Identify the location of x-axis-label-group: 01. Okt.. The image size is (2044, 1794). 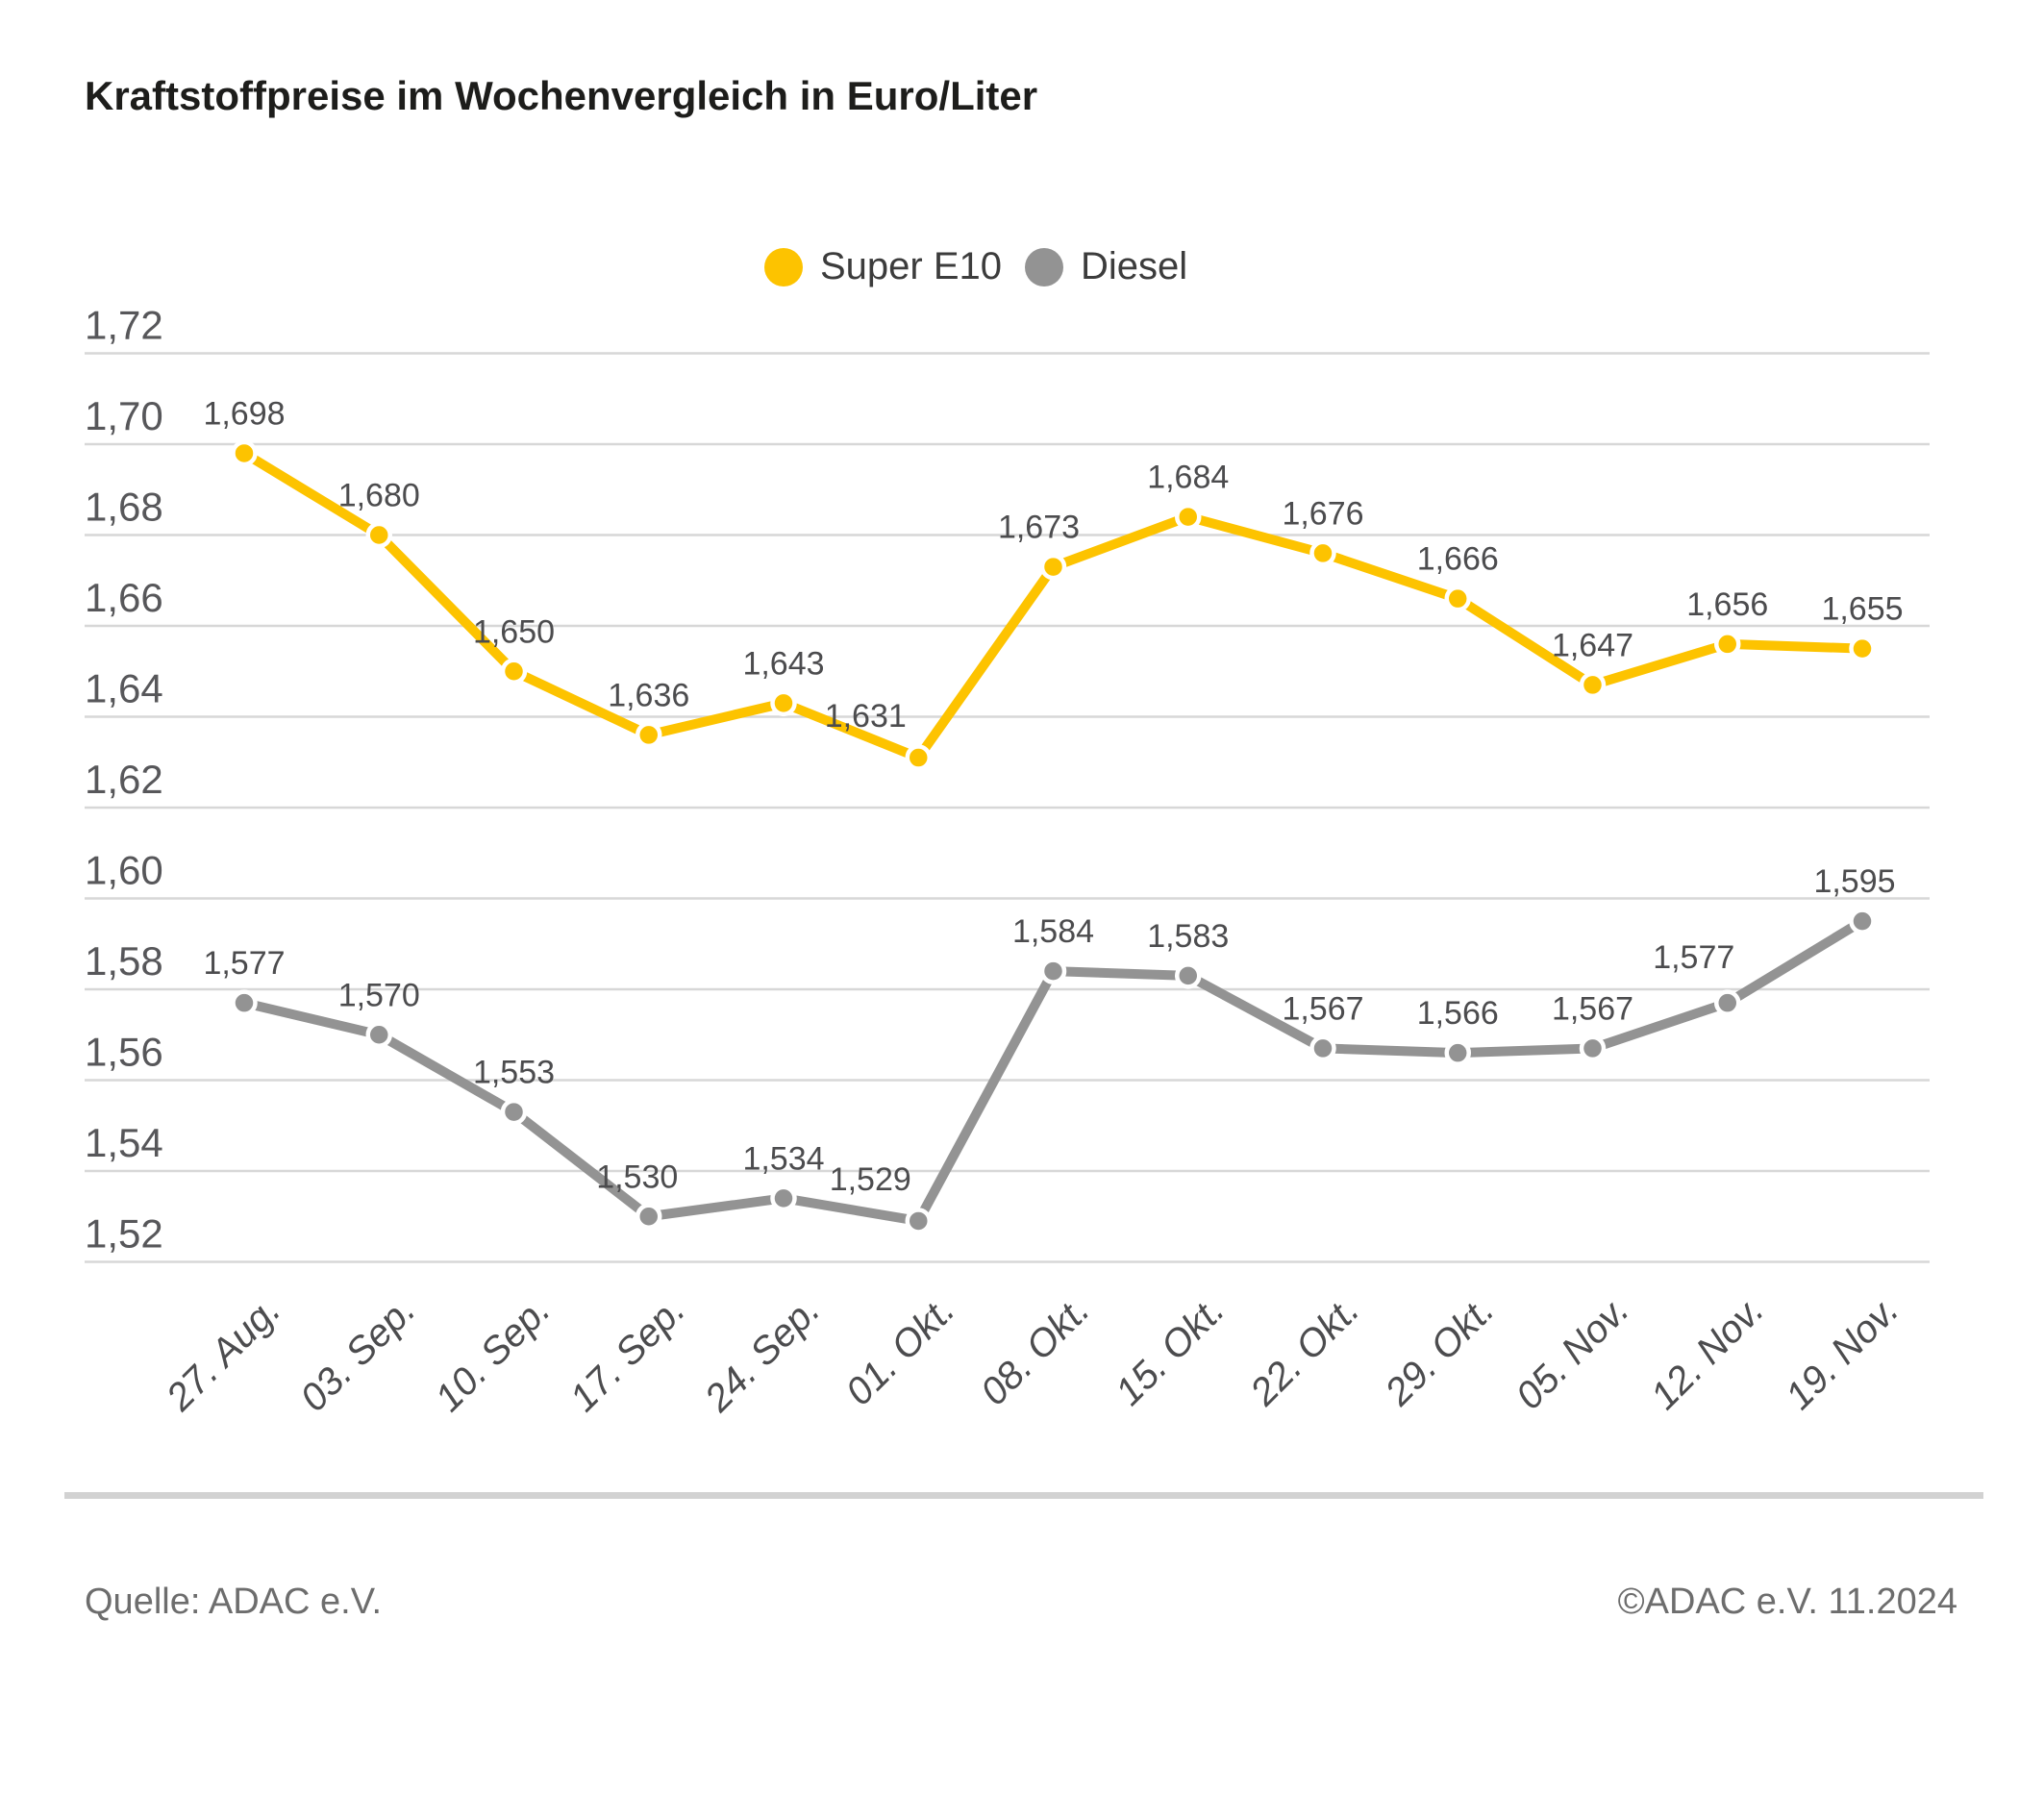
(899, 1350).